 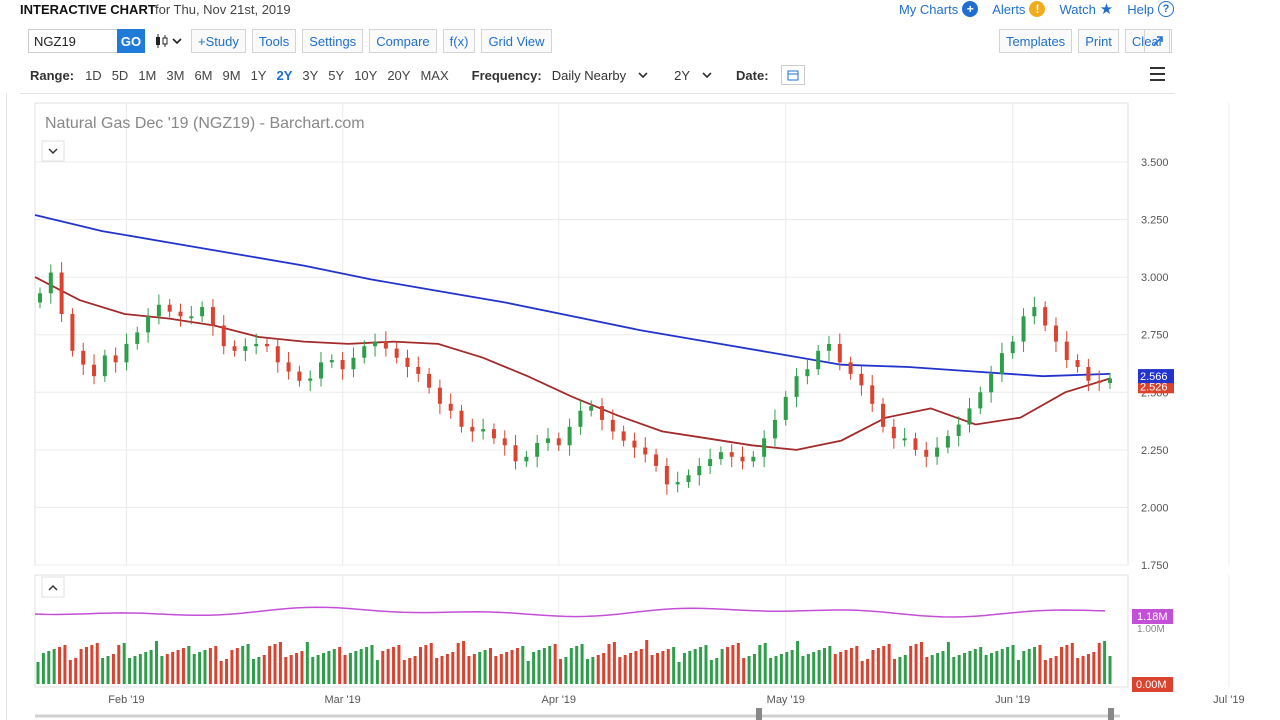 What do you see at coordinates (162, 41) in the screenshot?
I see `candlestick-icon` at bounding box center [162, 41].